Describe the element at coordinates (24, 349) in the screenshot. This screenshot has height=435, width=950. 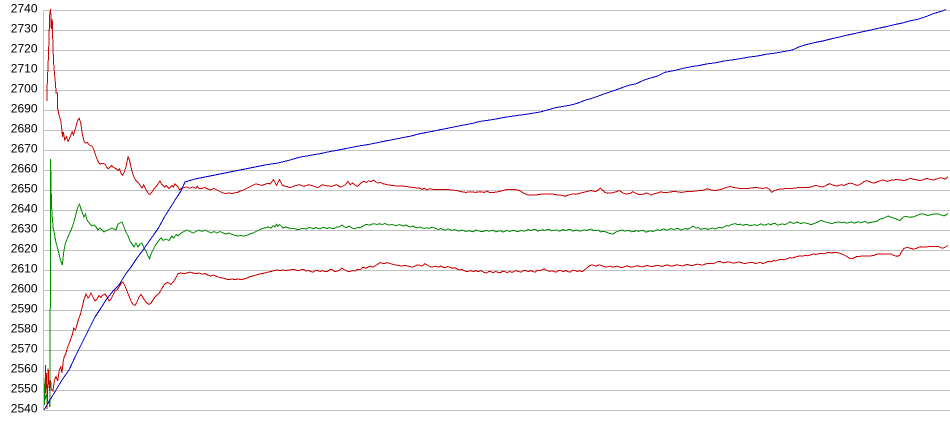
I see `svg-text: 2570` at that location.